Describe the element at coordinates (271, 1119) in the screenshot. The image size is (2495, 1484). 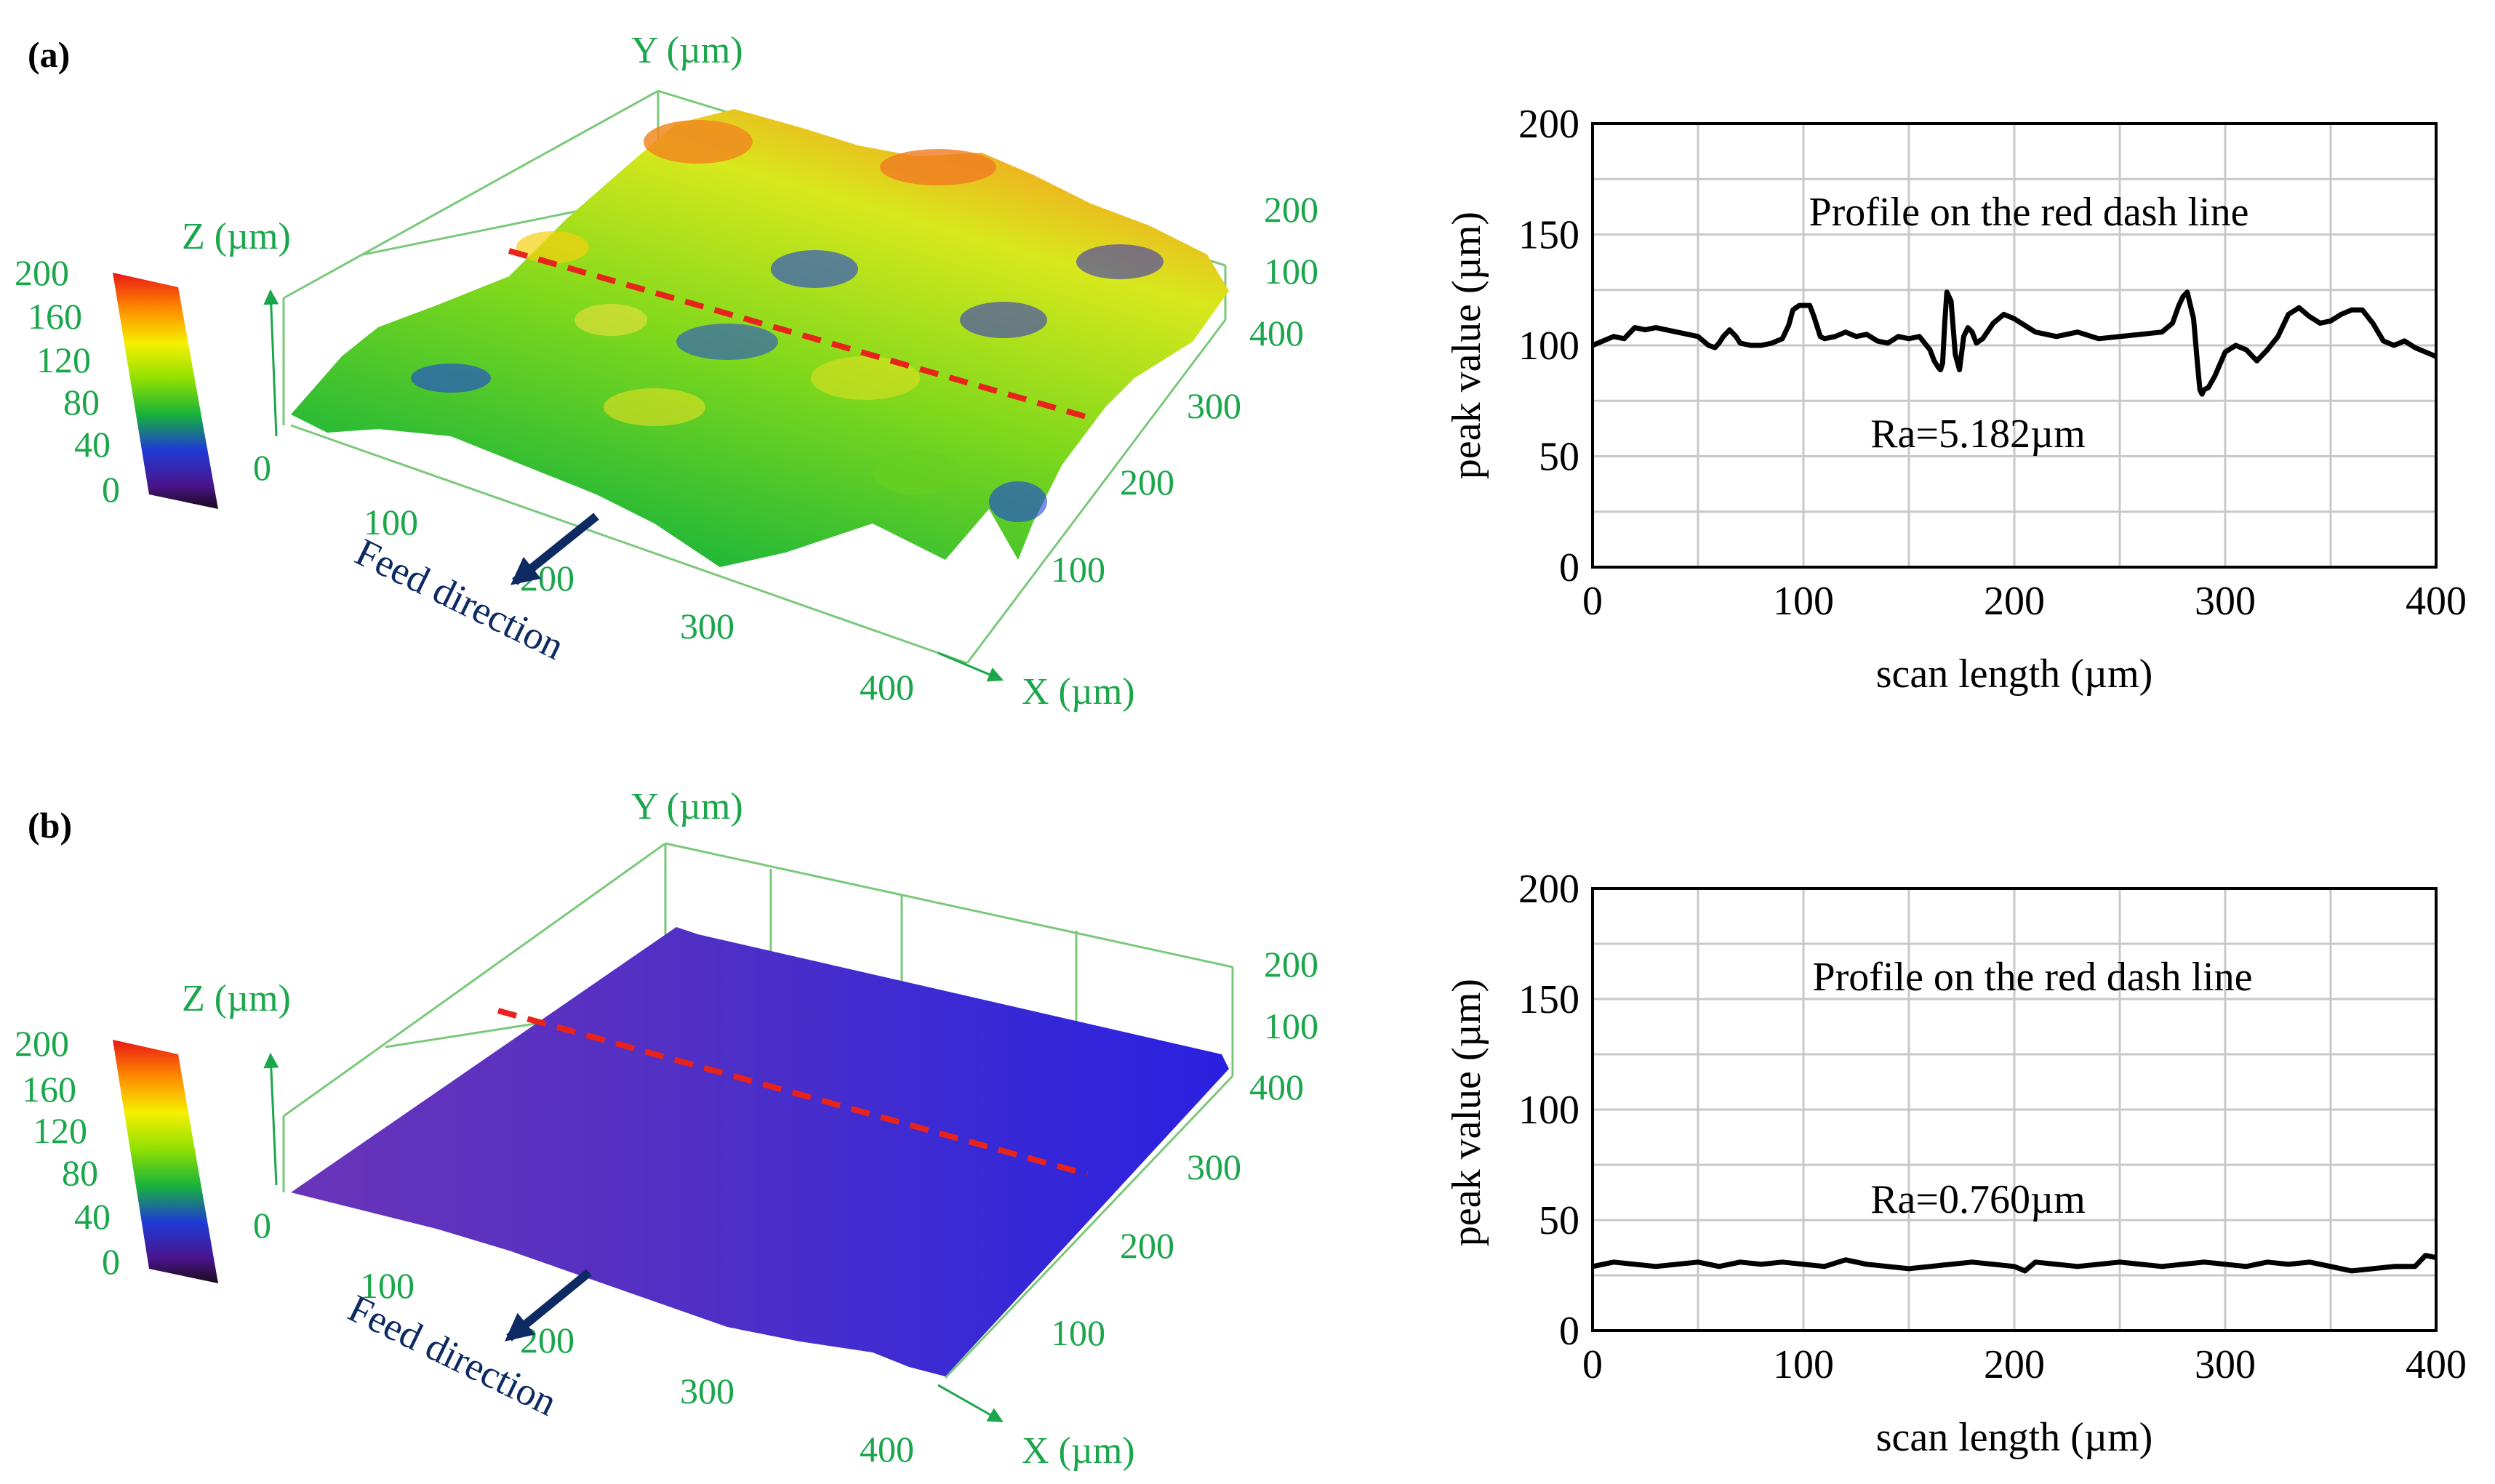
I see `z-axis-arrow-b` at that location.